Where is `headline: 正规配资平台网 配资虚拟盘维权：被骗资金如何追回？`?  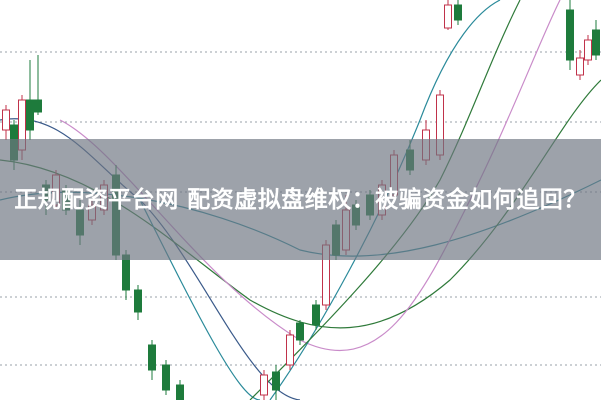 headline: 正规配资平台网 配资虚拟盘维权：被骗资金如何追回？ is located at coordinates (300, 199).